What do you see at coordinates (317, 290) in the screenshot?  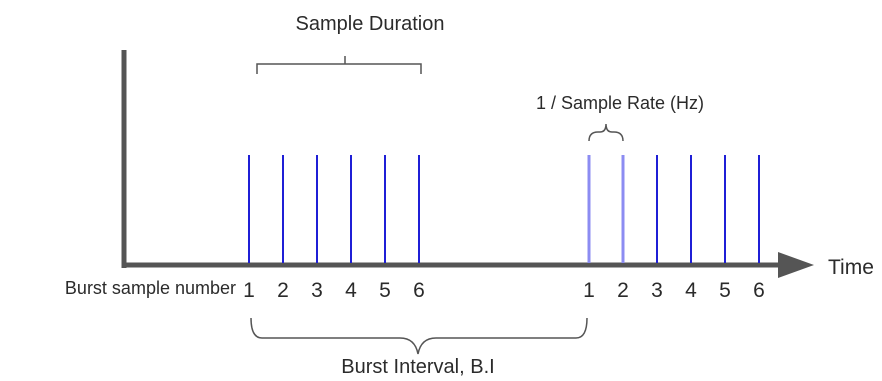 I see `burst-1-sample-number-3: 3` at bounding box center [317, 290].